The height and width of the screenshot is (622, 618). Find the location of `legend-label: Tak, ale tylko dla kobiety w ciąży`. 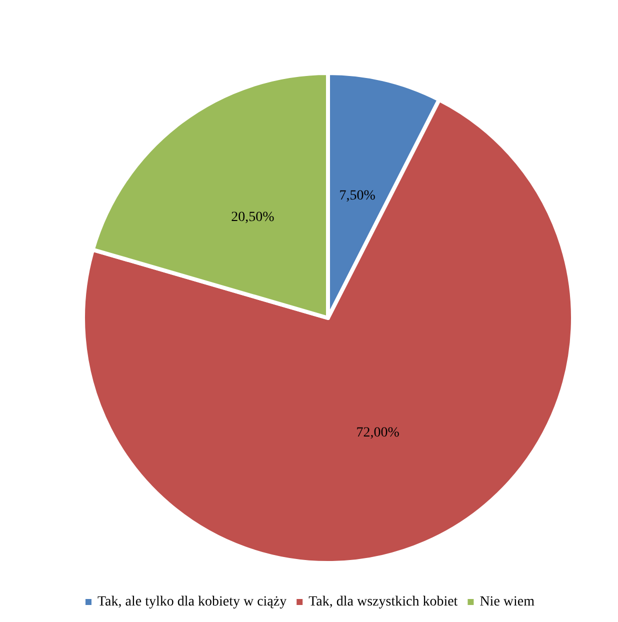

legend-label: Tak, ale tylko dla kobiety w ciąży is located at coordinates (192, 602).